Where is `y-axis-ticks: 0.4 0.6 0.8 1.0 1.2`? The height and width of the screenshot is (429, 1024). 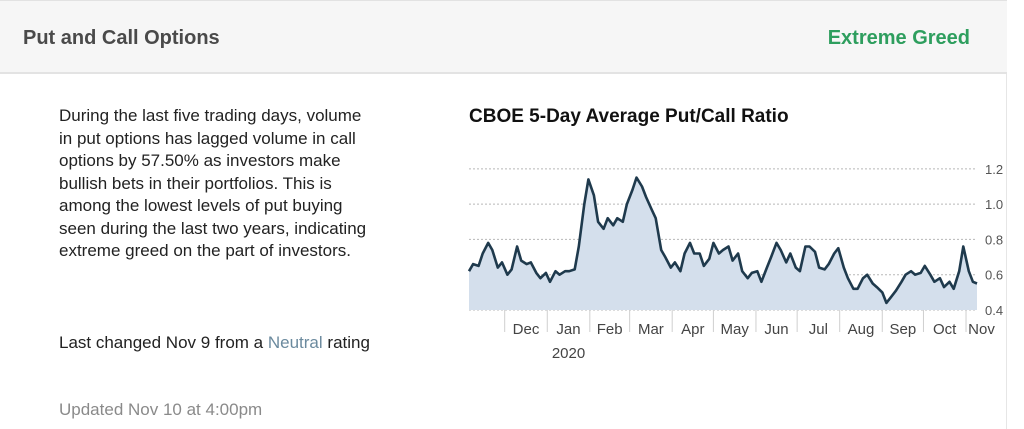
y-axis-ticks: 0.4 0.6 0.8 1.0 1.2 is located at coordinates (994, 240).